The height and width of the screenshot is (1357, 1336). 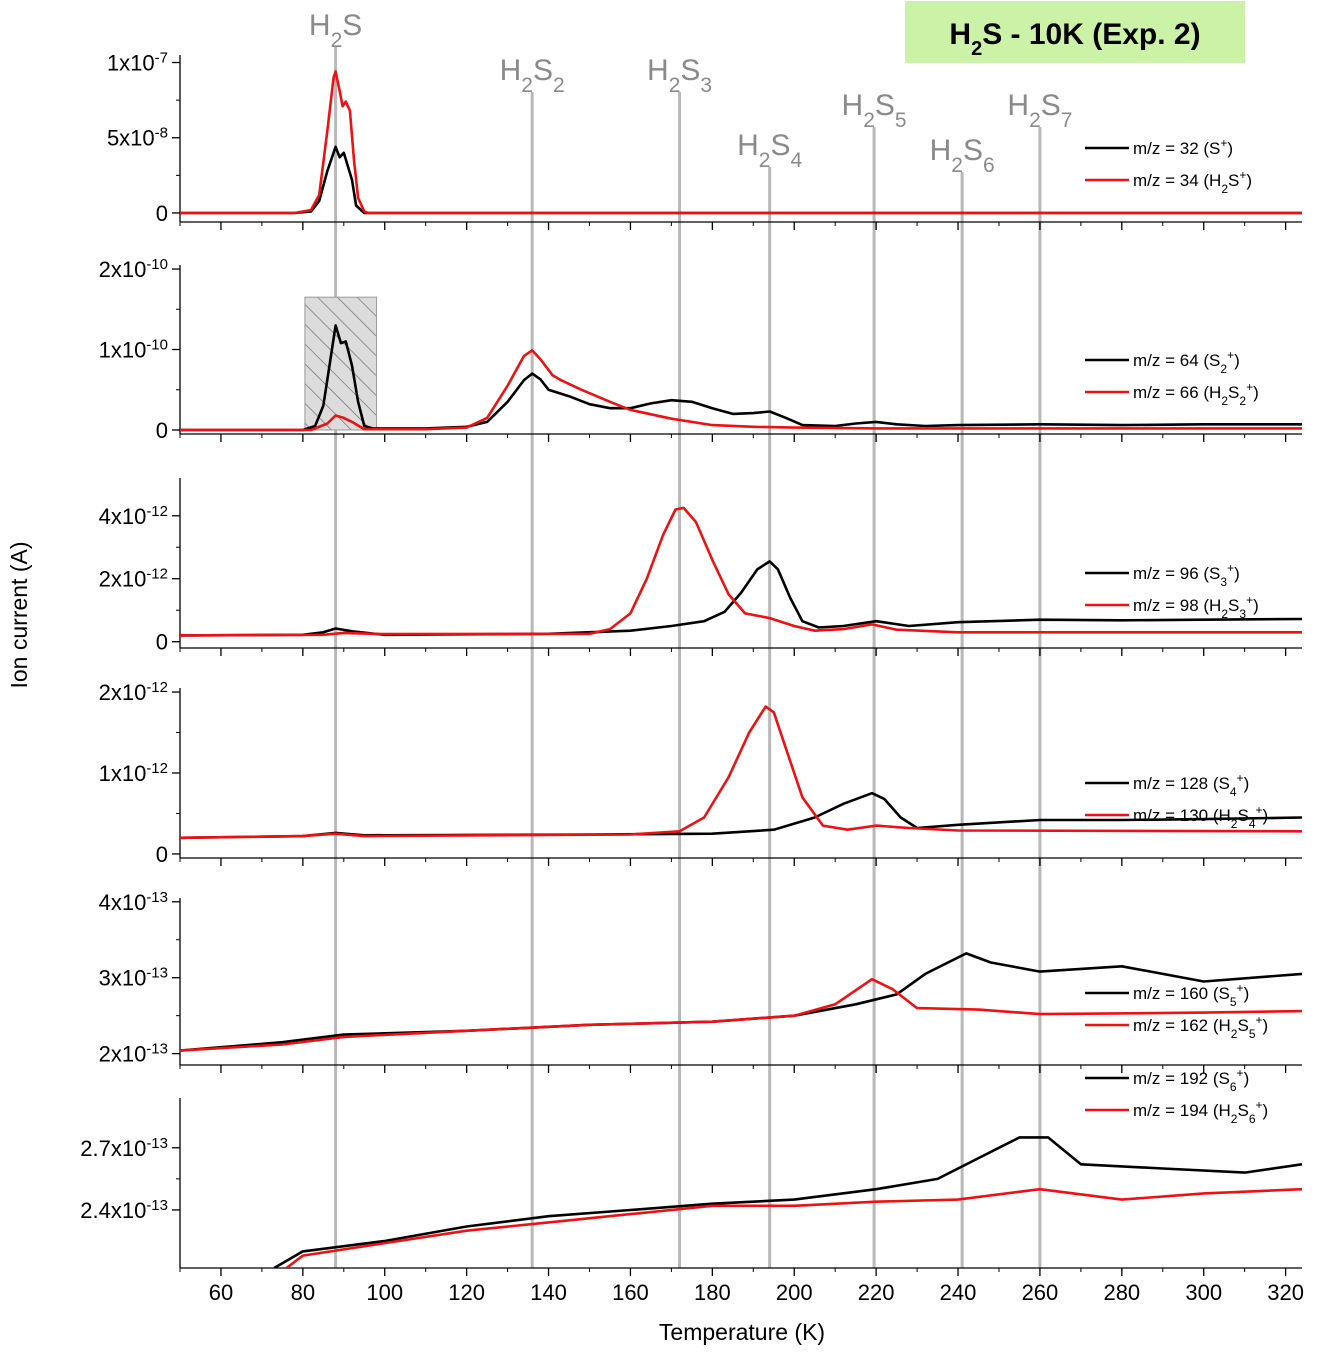 What do you see at coordinates (341, 363) in the screenshot?
I see `shaded-region` at bounding box center [341, 363].